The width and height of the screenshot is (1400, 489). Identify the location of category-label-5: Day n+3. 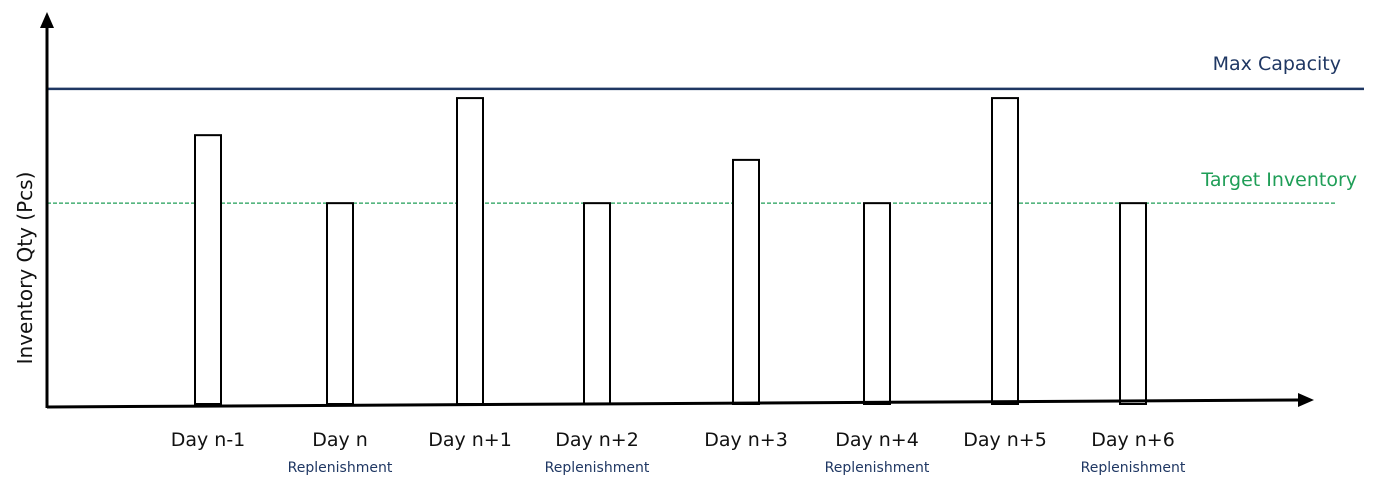
(746, 440).